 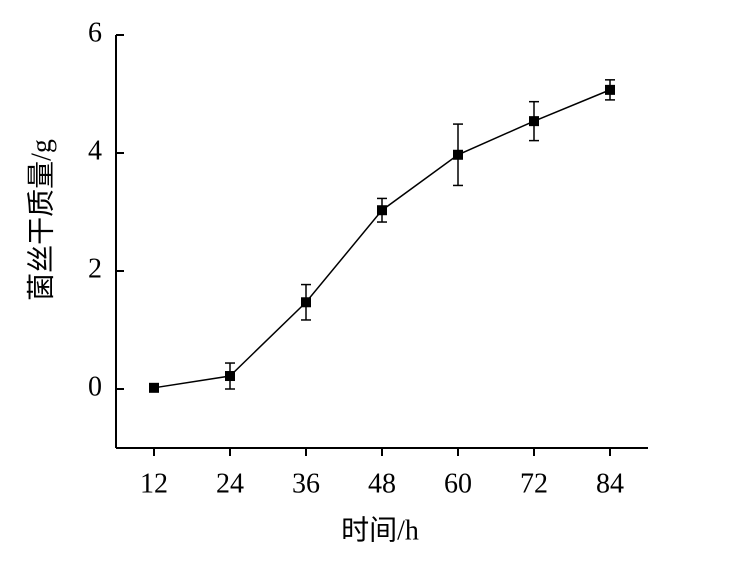 What do you see at coordinates (610, 483) in the screenshot?
I see `x-tick-label: 84` at bounding box center [610, 483].